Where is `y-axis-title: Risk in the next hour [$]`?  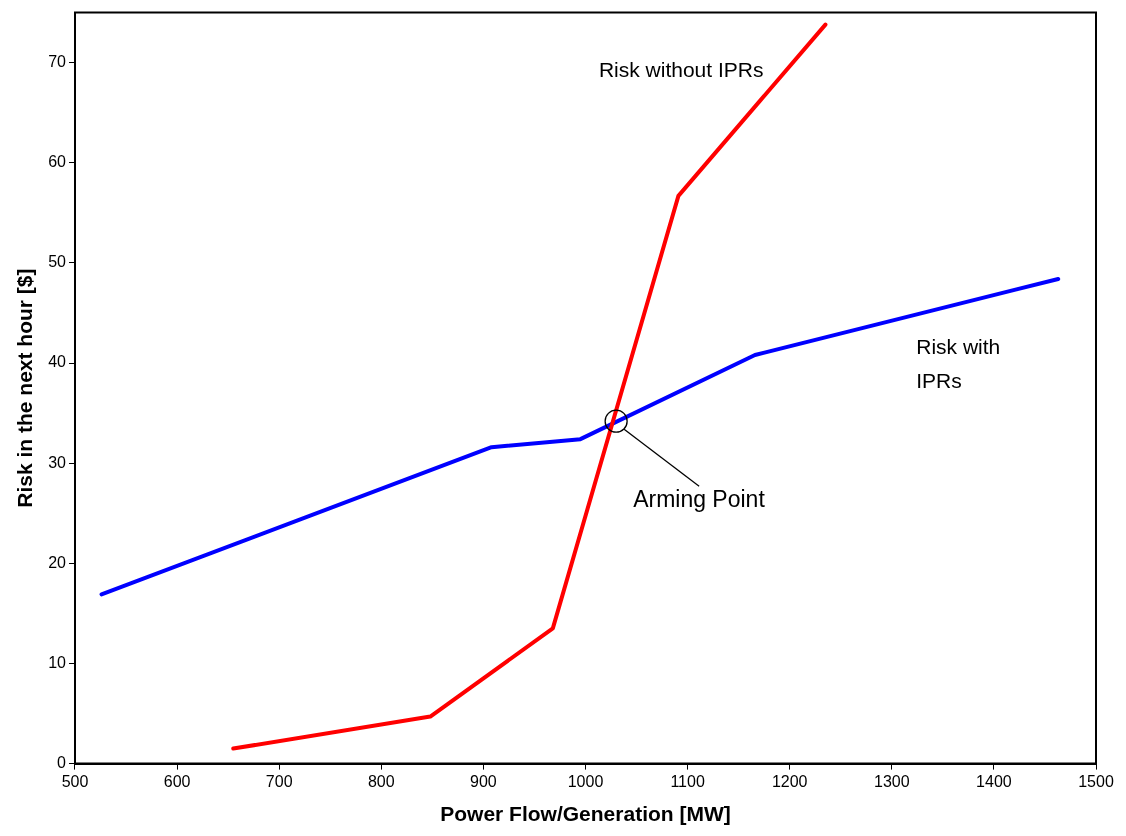
y-axis-title: Risk in the next hour [$] is located at coordinates (25, 388).